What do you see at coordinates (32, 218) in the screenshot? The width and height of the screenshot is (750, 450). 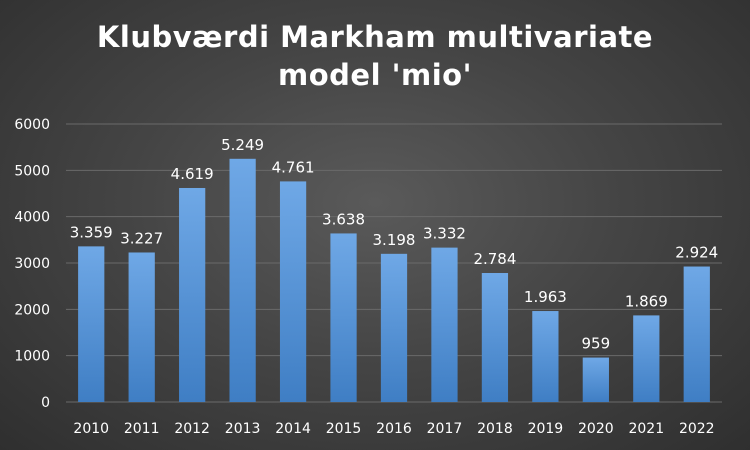 I see `y-tick-label: 4000` at bounding box center [32, 218].